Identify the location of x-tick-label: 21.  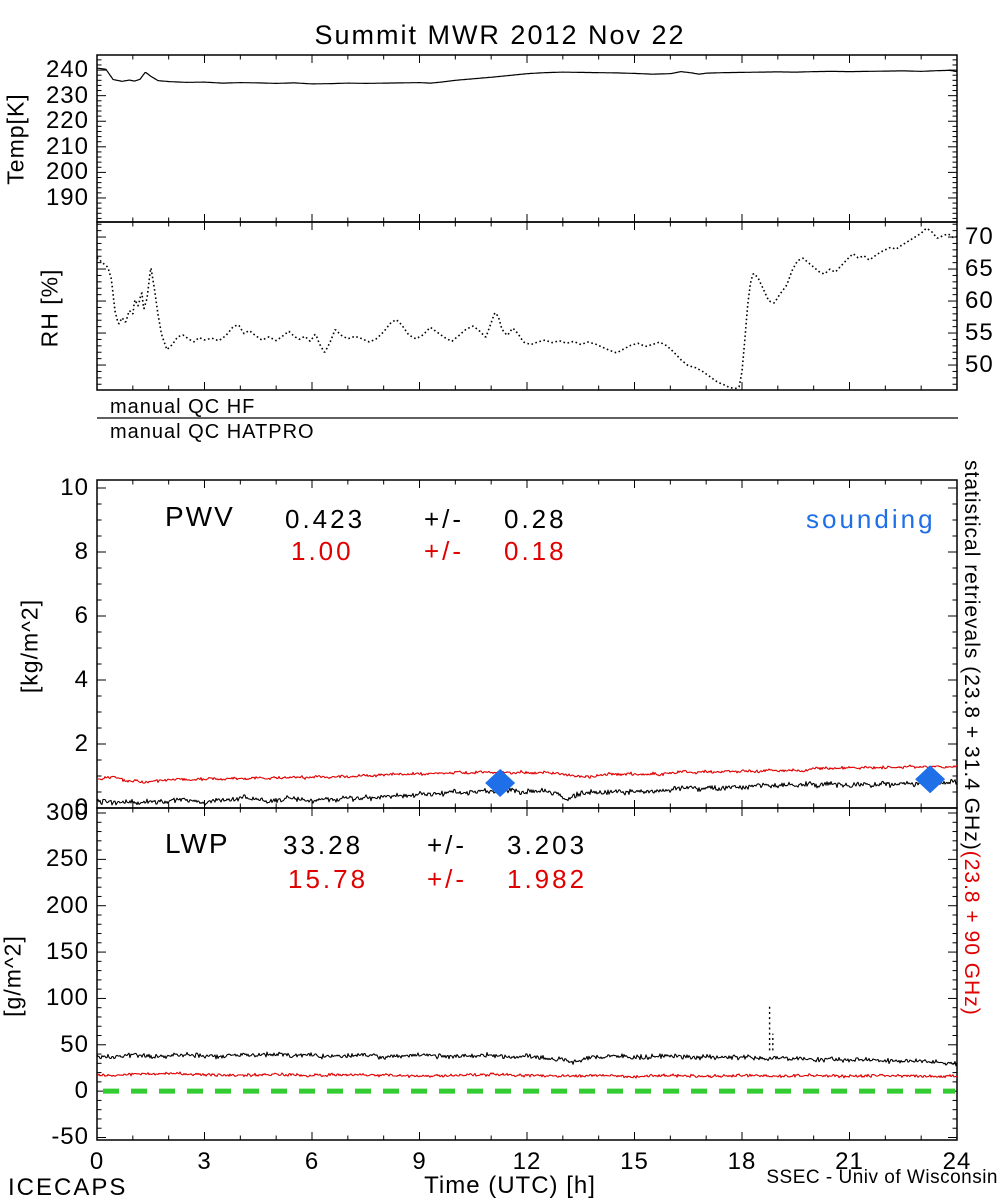
(849, 1161).